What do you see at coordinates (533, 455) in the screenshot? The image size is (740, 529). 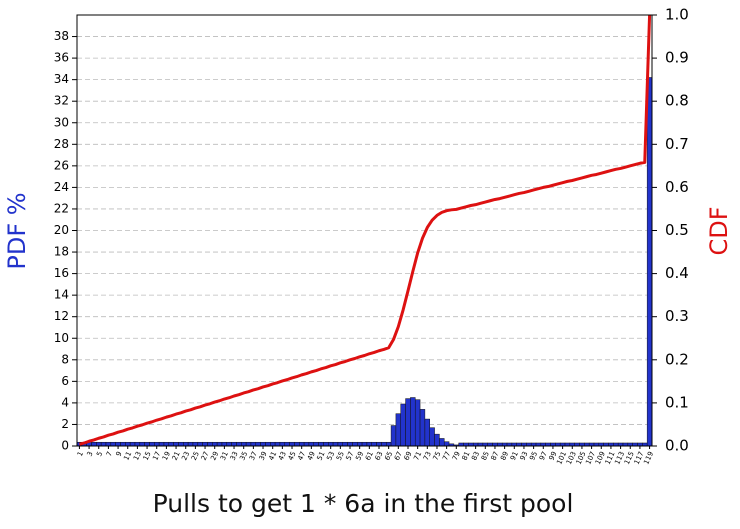 I see `x-tick-label: 95` at bounding box center [533, 455].